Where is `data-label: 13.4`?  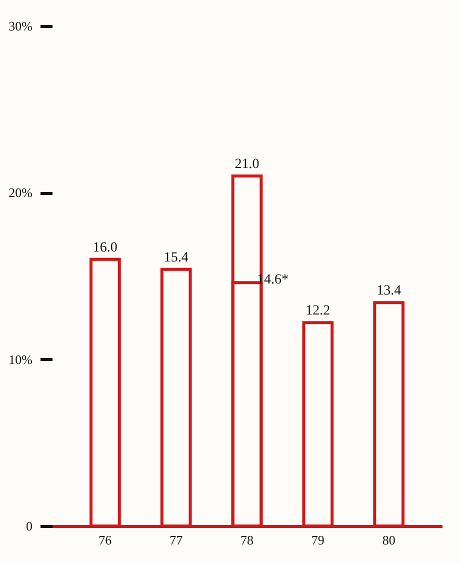 data-label: 13.4 is located at coordinates (389, 291).